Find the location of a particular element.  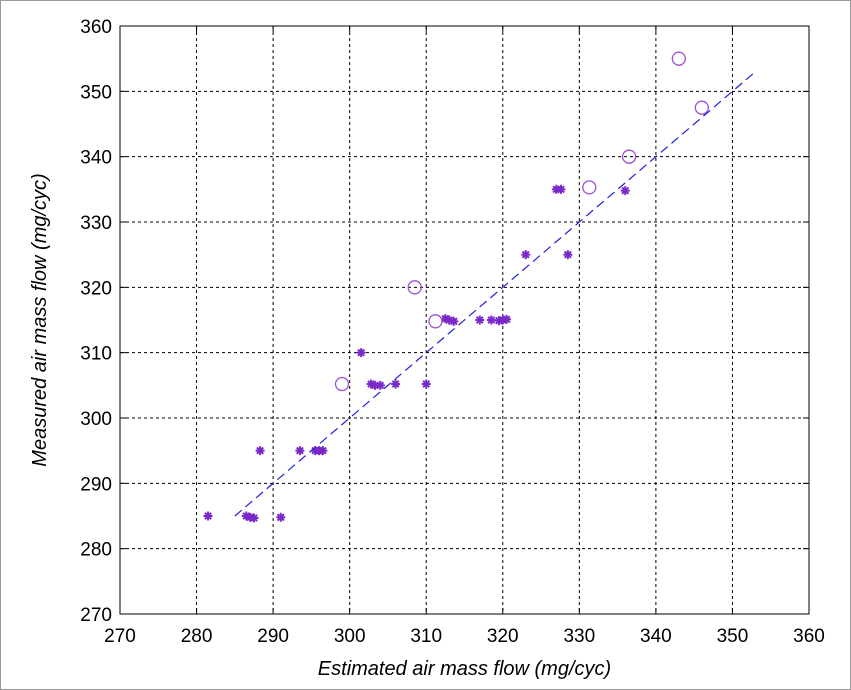

y-tick-label: 330 is located at coordinates (96, 223).